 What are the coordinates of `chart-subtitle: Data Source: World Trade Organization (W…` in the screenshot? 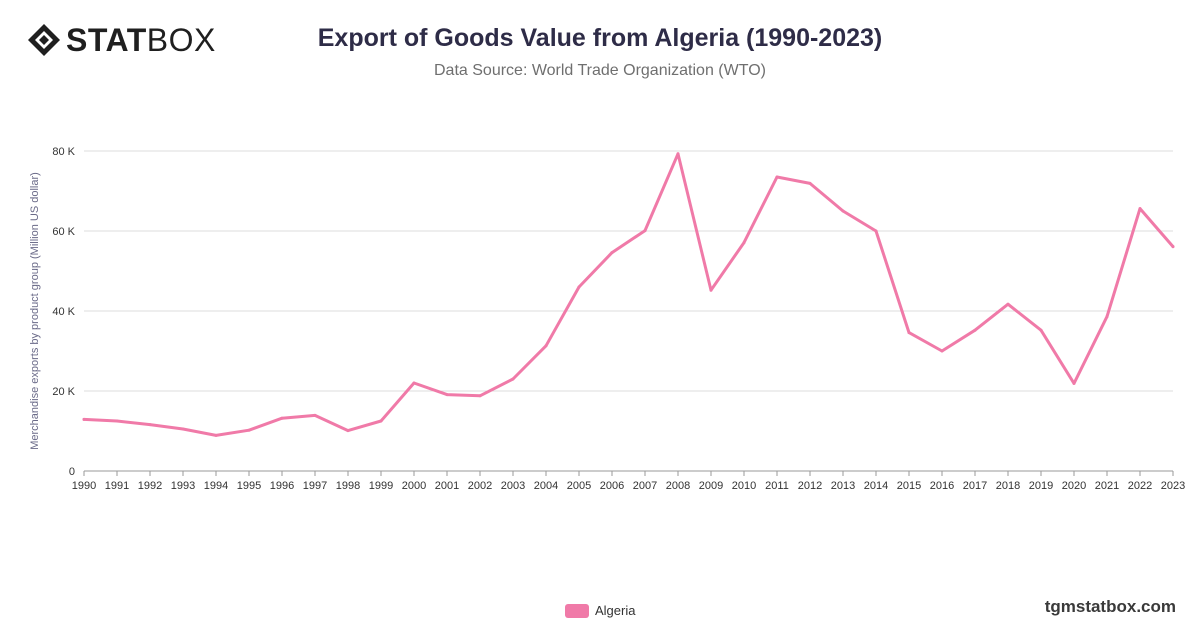 It's located at (600, 70).